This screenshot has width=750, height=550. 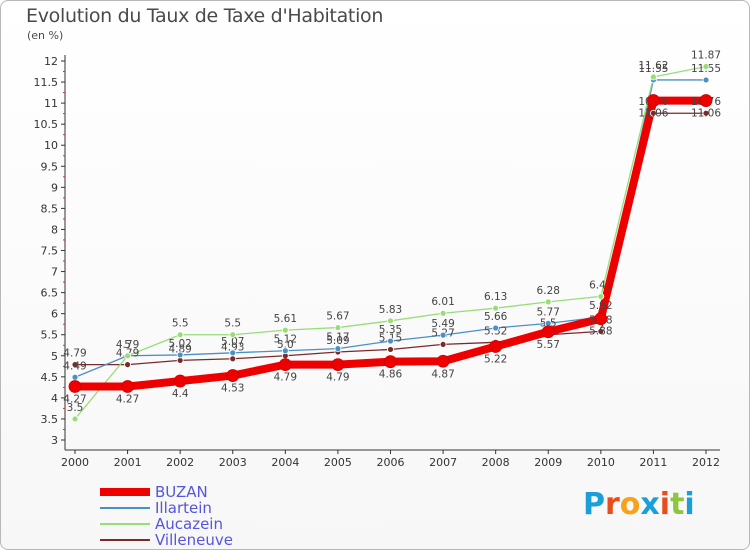 What do you see at coordinates (496, 317) in the screenshot?
I see `data-label-illartein: 5.66` at bounding box center [496, 317].